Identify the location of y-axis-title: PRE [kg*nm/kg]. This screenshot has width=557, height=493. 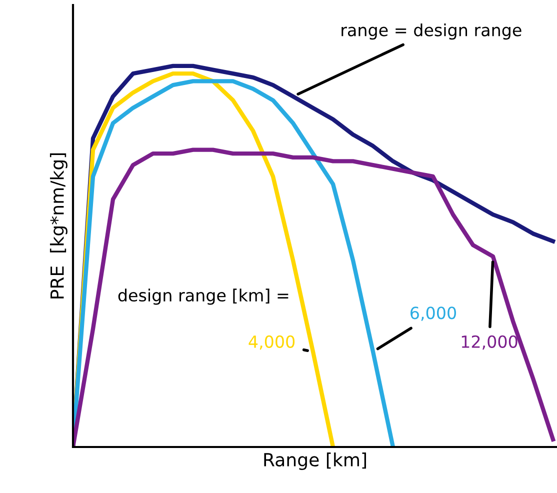
(59, 225).